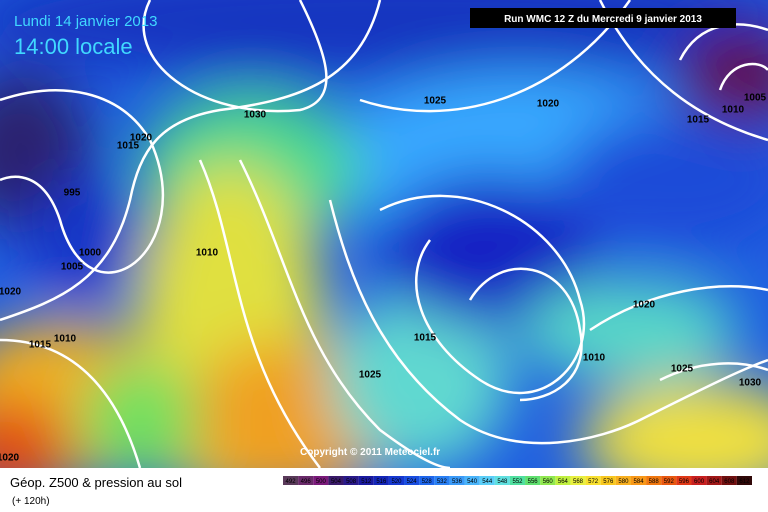 The width and height of the screenshot is (768, 512). I want to click on scale-label: 572, so click(593, 482).